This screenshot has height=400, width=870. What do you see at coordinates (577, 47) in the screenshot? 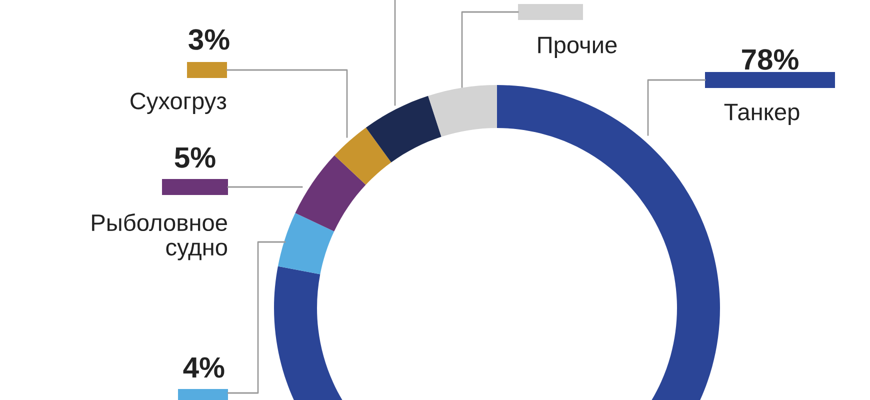
I see `legend-label: Прочие` at bounding box center [577, 47].